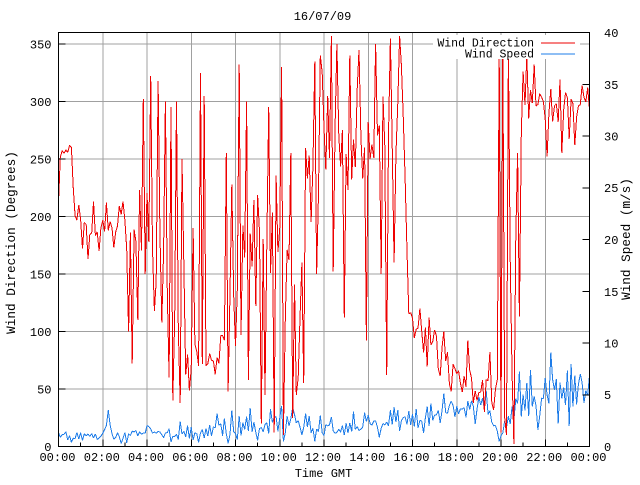 This screenshot has width=640, height=485. Describe the element at coordinates (499, 55) in the screenshot. I see `svg-text: Wind Speed` at that location.